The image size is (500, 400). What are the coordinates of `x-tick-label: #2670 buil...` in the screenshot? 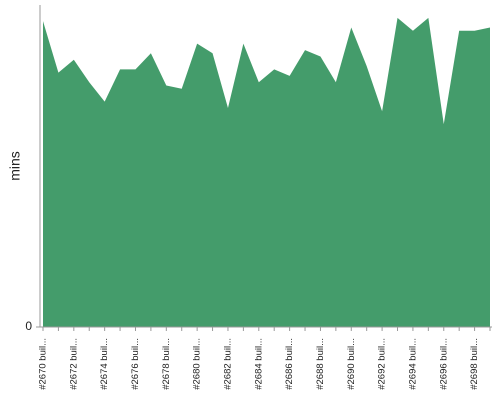 It's located at (43, 364).